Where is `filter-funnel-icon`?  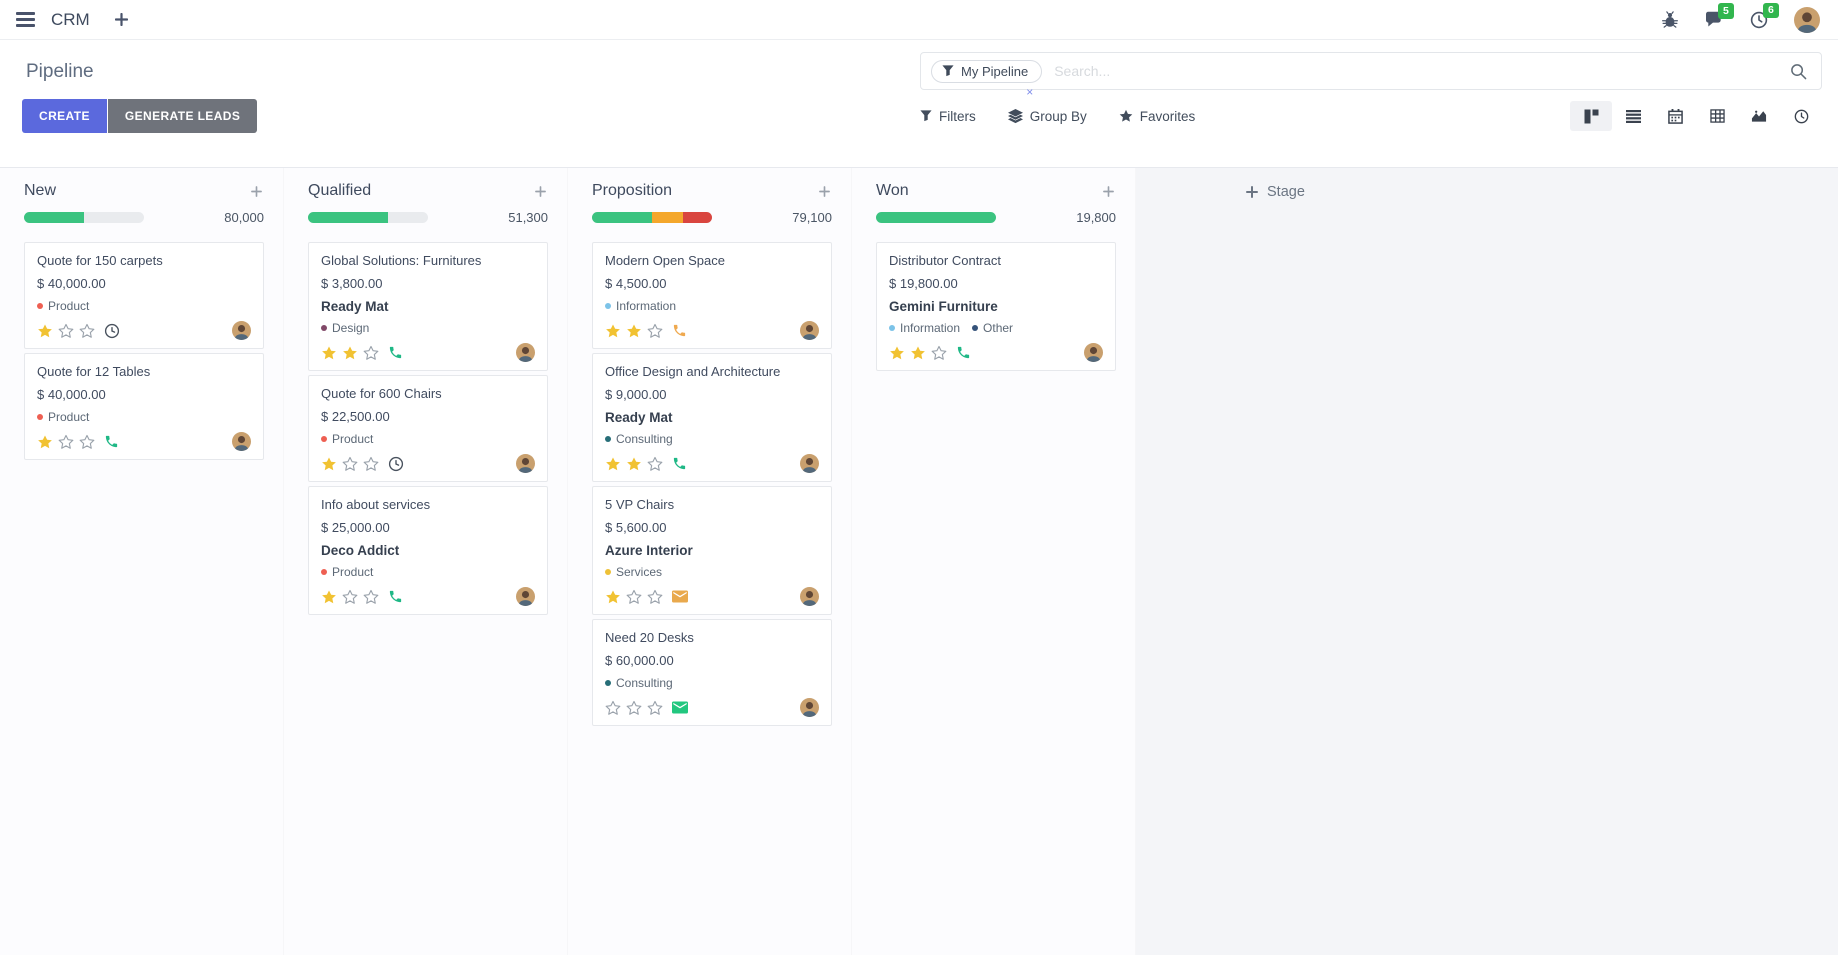 filter-funnel-icon is located at coordinates (948, 71).